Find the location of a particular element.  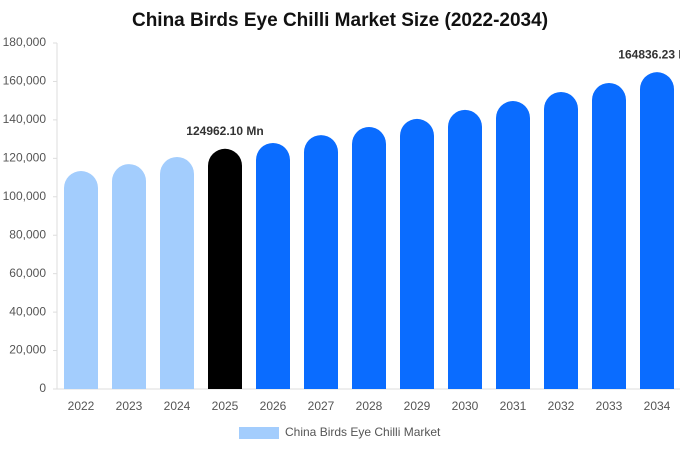

y-tick-label: 160,000 is located at coordinates (25, 81).